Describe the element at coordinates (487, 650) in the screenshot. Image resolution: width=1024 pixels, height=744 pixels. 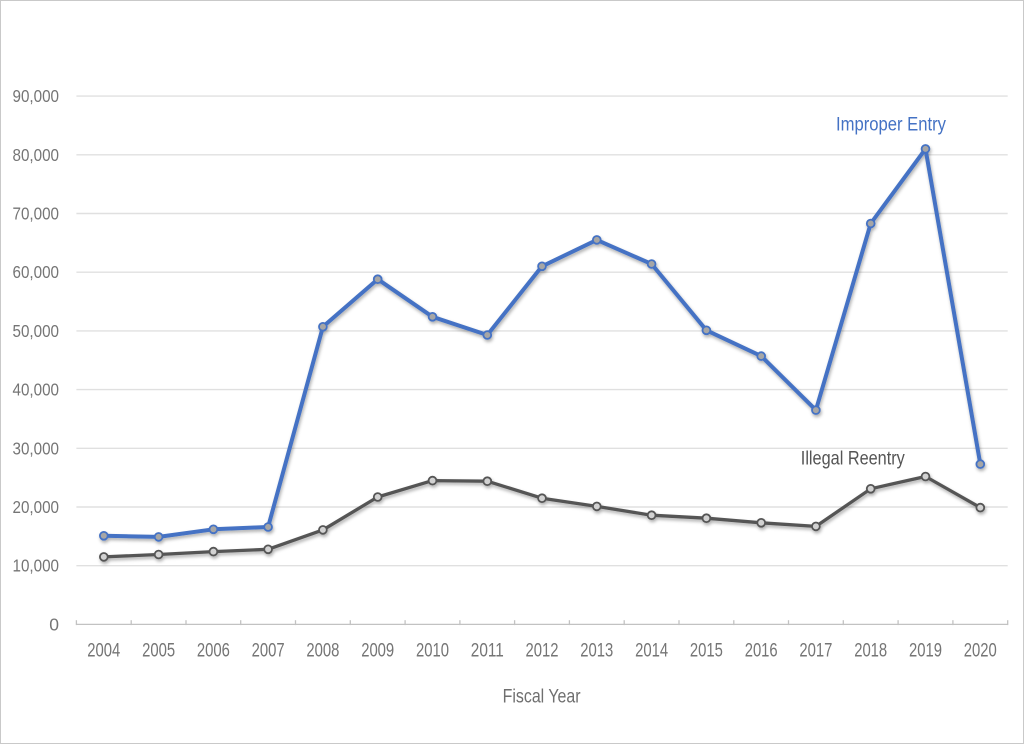
I see `svg-text: 2011` at that location.